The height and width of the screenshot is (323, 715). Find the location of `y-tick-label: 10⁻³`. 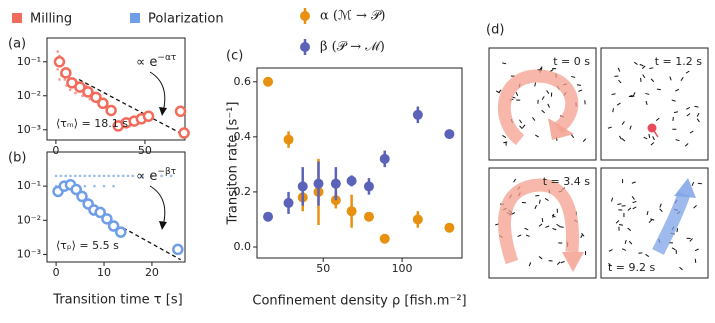

y-tick-label: 10⁻³ is located at coordinates (29, 253).